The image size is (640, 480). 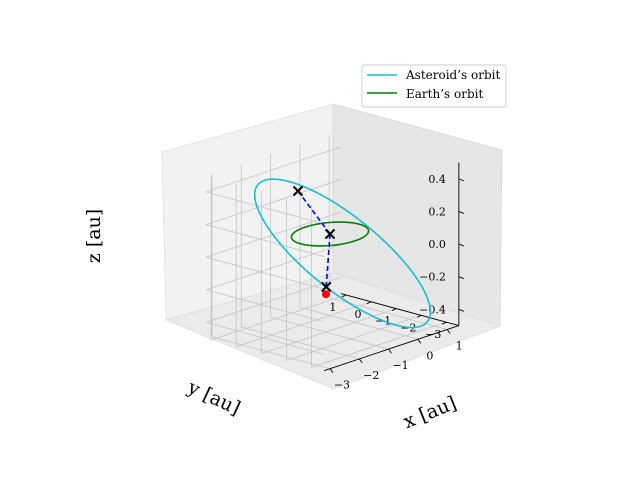 I want to click on z-tick-label: −0.4, so click(x=432, y=309).